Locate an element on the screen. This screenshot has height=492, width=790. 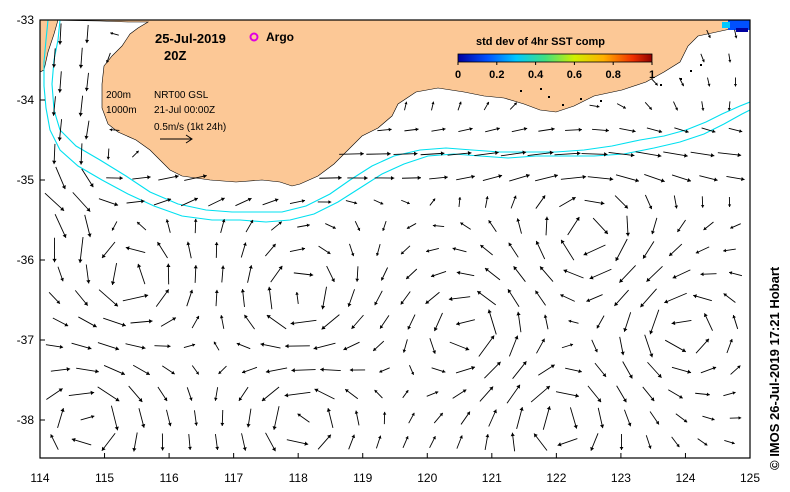
x-tick-label: 125 is located at coordinates (750, 478).